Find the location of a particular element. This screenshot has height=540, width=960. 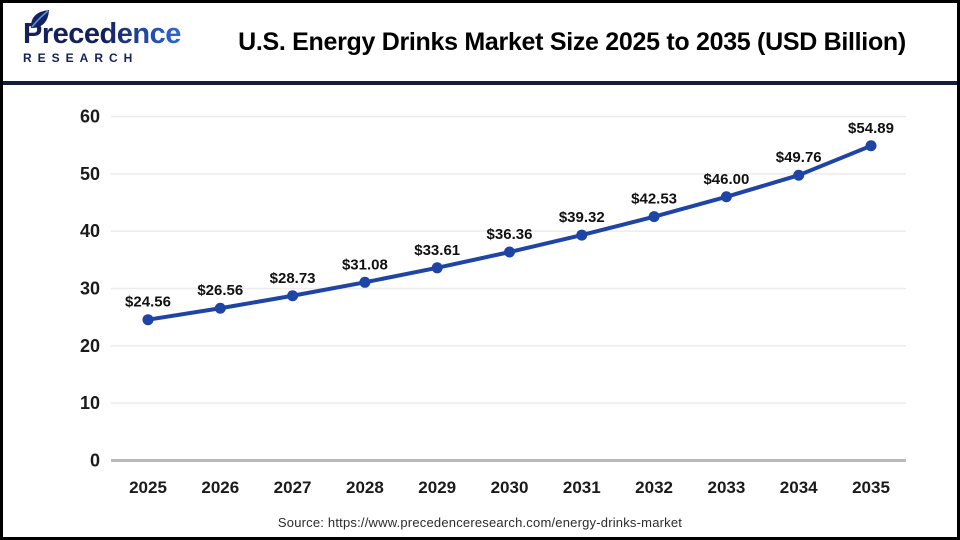

x-axis-label: 2026 is located at coordinates (220, 487).